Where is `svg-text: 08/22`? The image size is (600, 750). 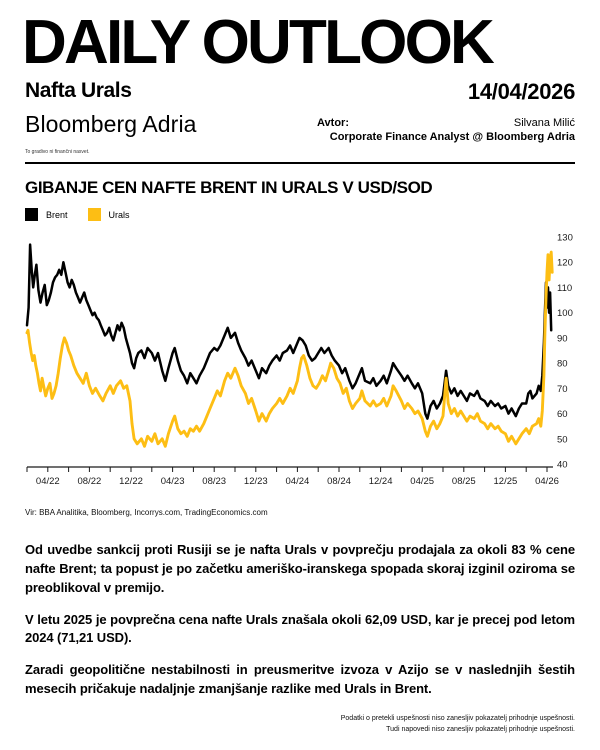
svg-text: 08/22 is located at coordinates (90, 481).